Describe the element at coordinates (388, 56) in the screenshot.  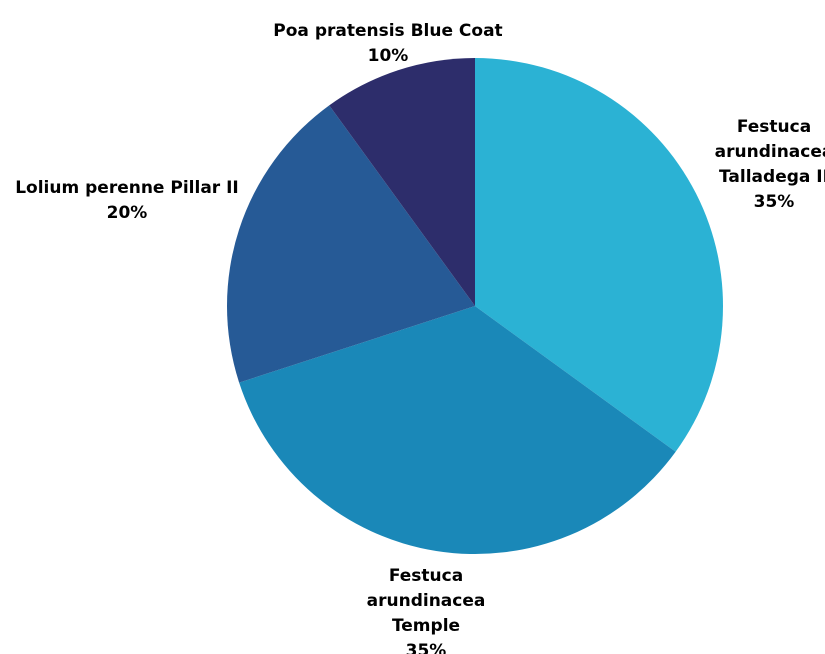
I see `slice-value-label: 10%` at that location.